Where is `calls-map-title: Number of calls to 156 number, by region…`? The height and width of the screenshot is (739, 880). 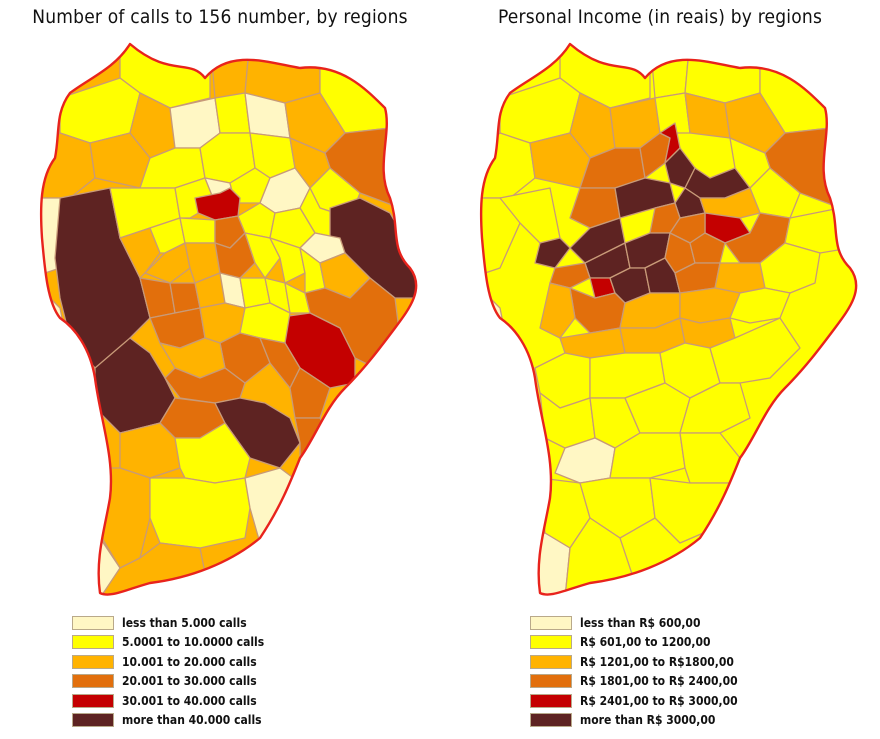
calls-map-title: Number of calls to 156 number, by region… is located at coordinates (220, 17).